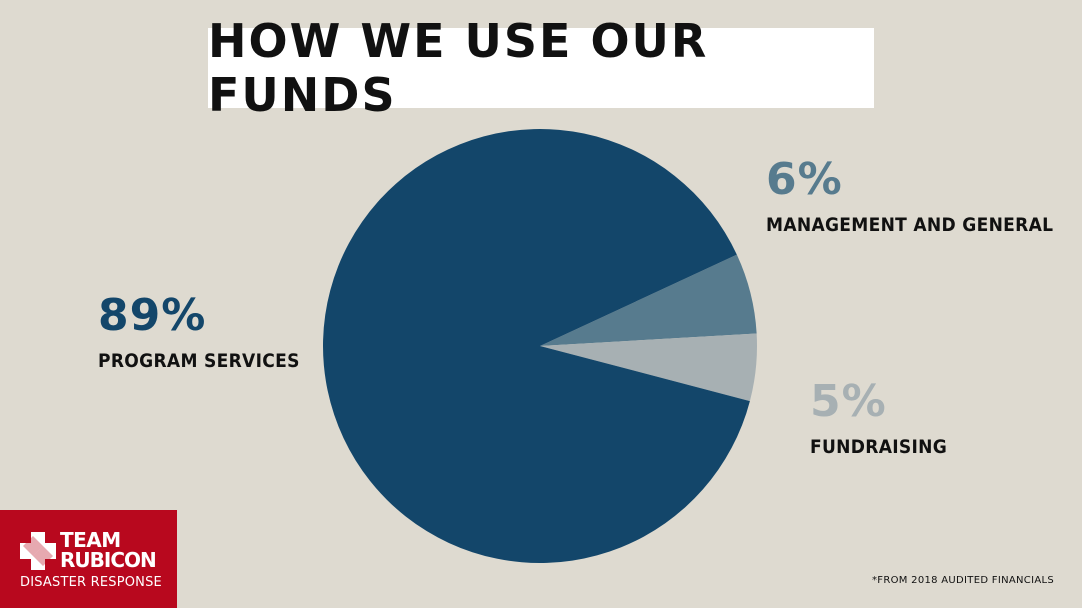 The width and height of the screenshot is (1082, 608). What do you see at coordinates (458, 68) in the screenshot?
I see `chart-title: HOW WE USE OUR FUNDS` at bounding box center [458, 68].